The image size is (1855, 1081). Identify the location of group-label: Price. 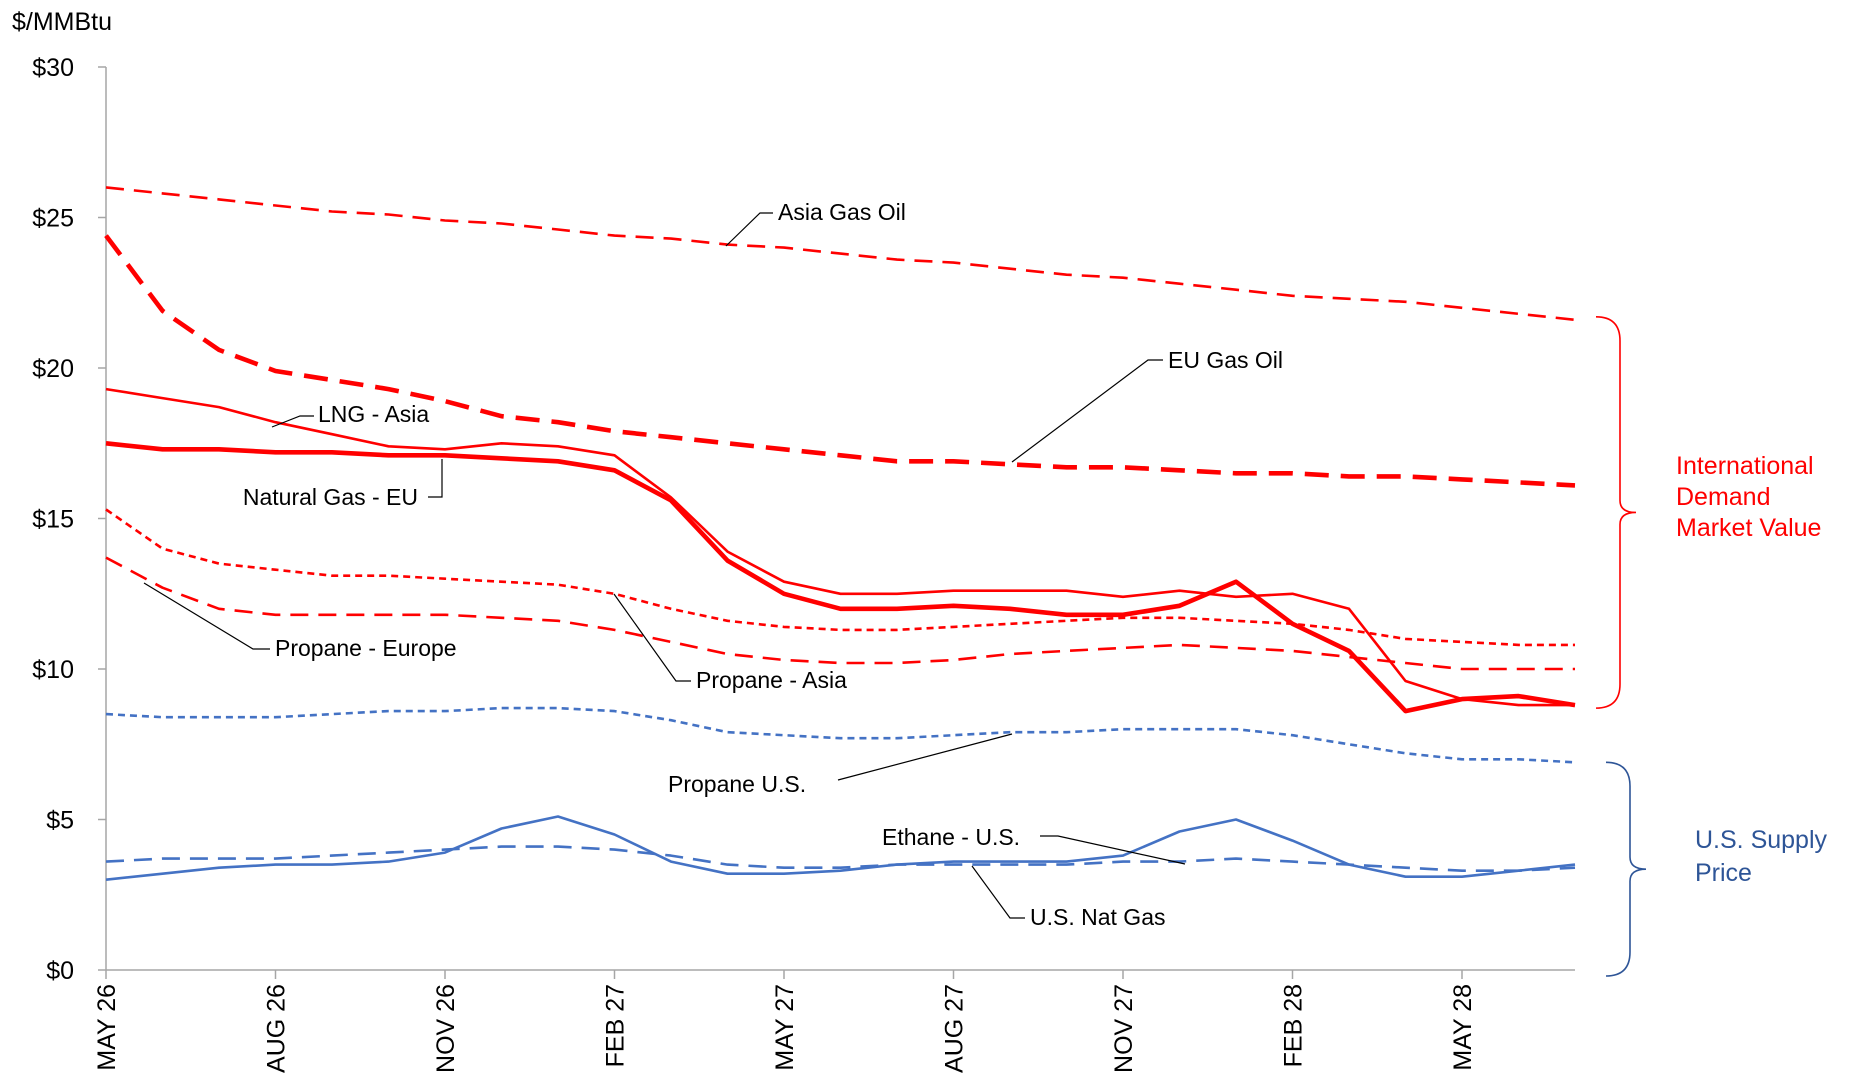
(1723, 873).